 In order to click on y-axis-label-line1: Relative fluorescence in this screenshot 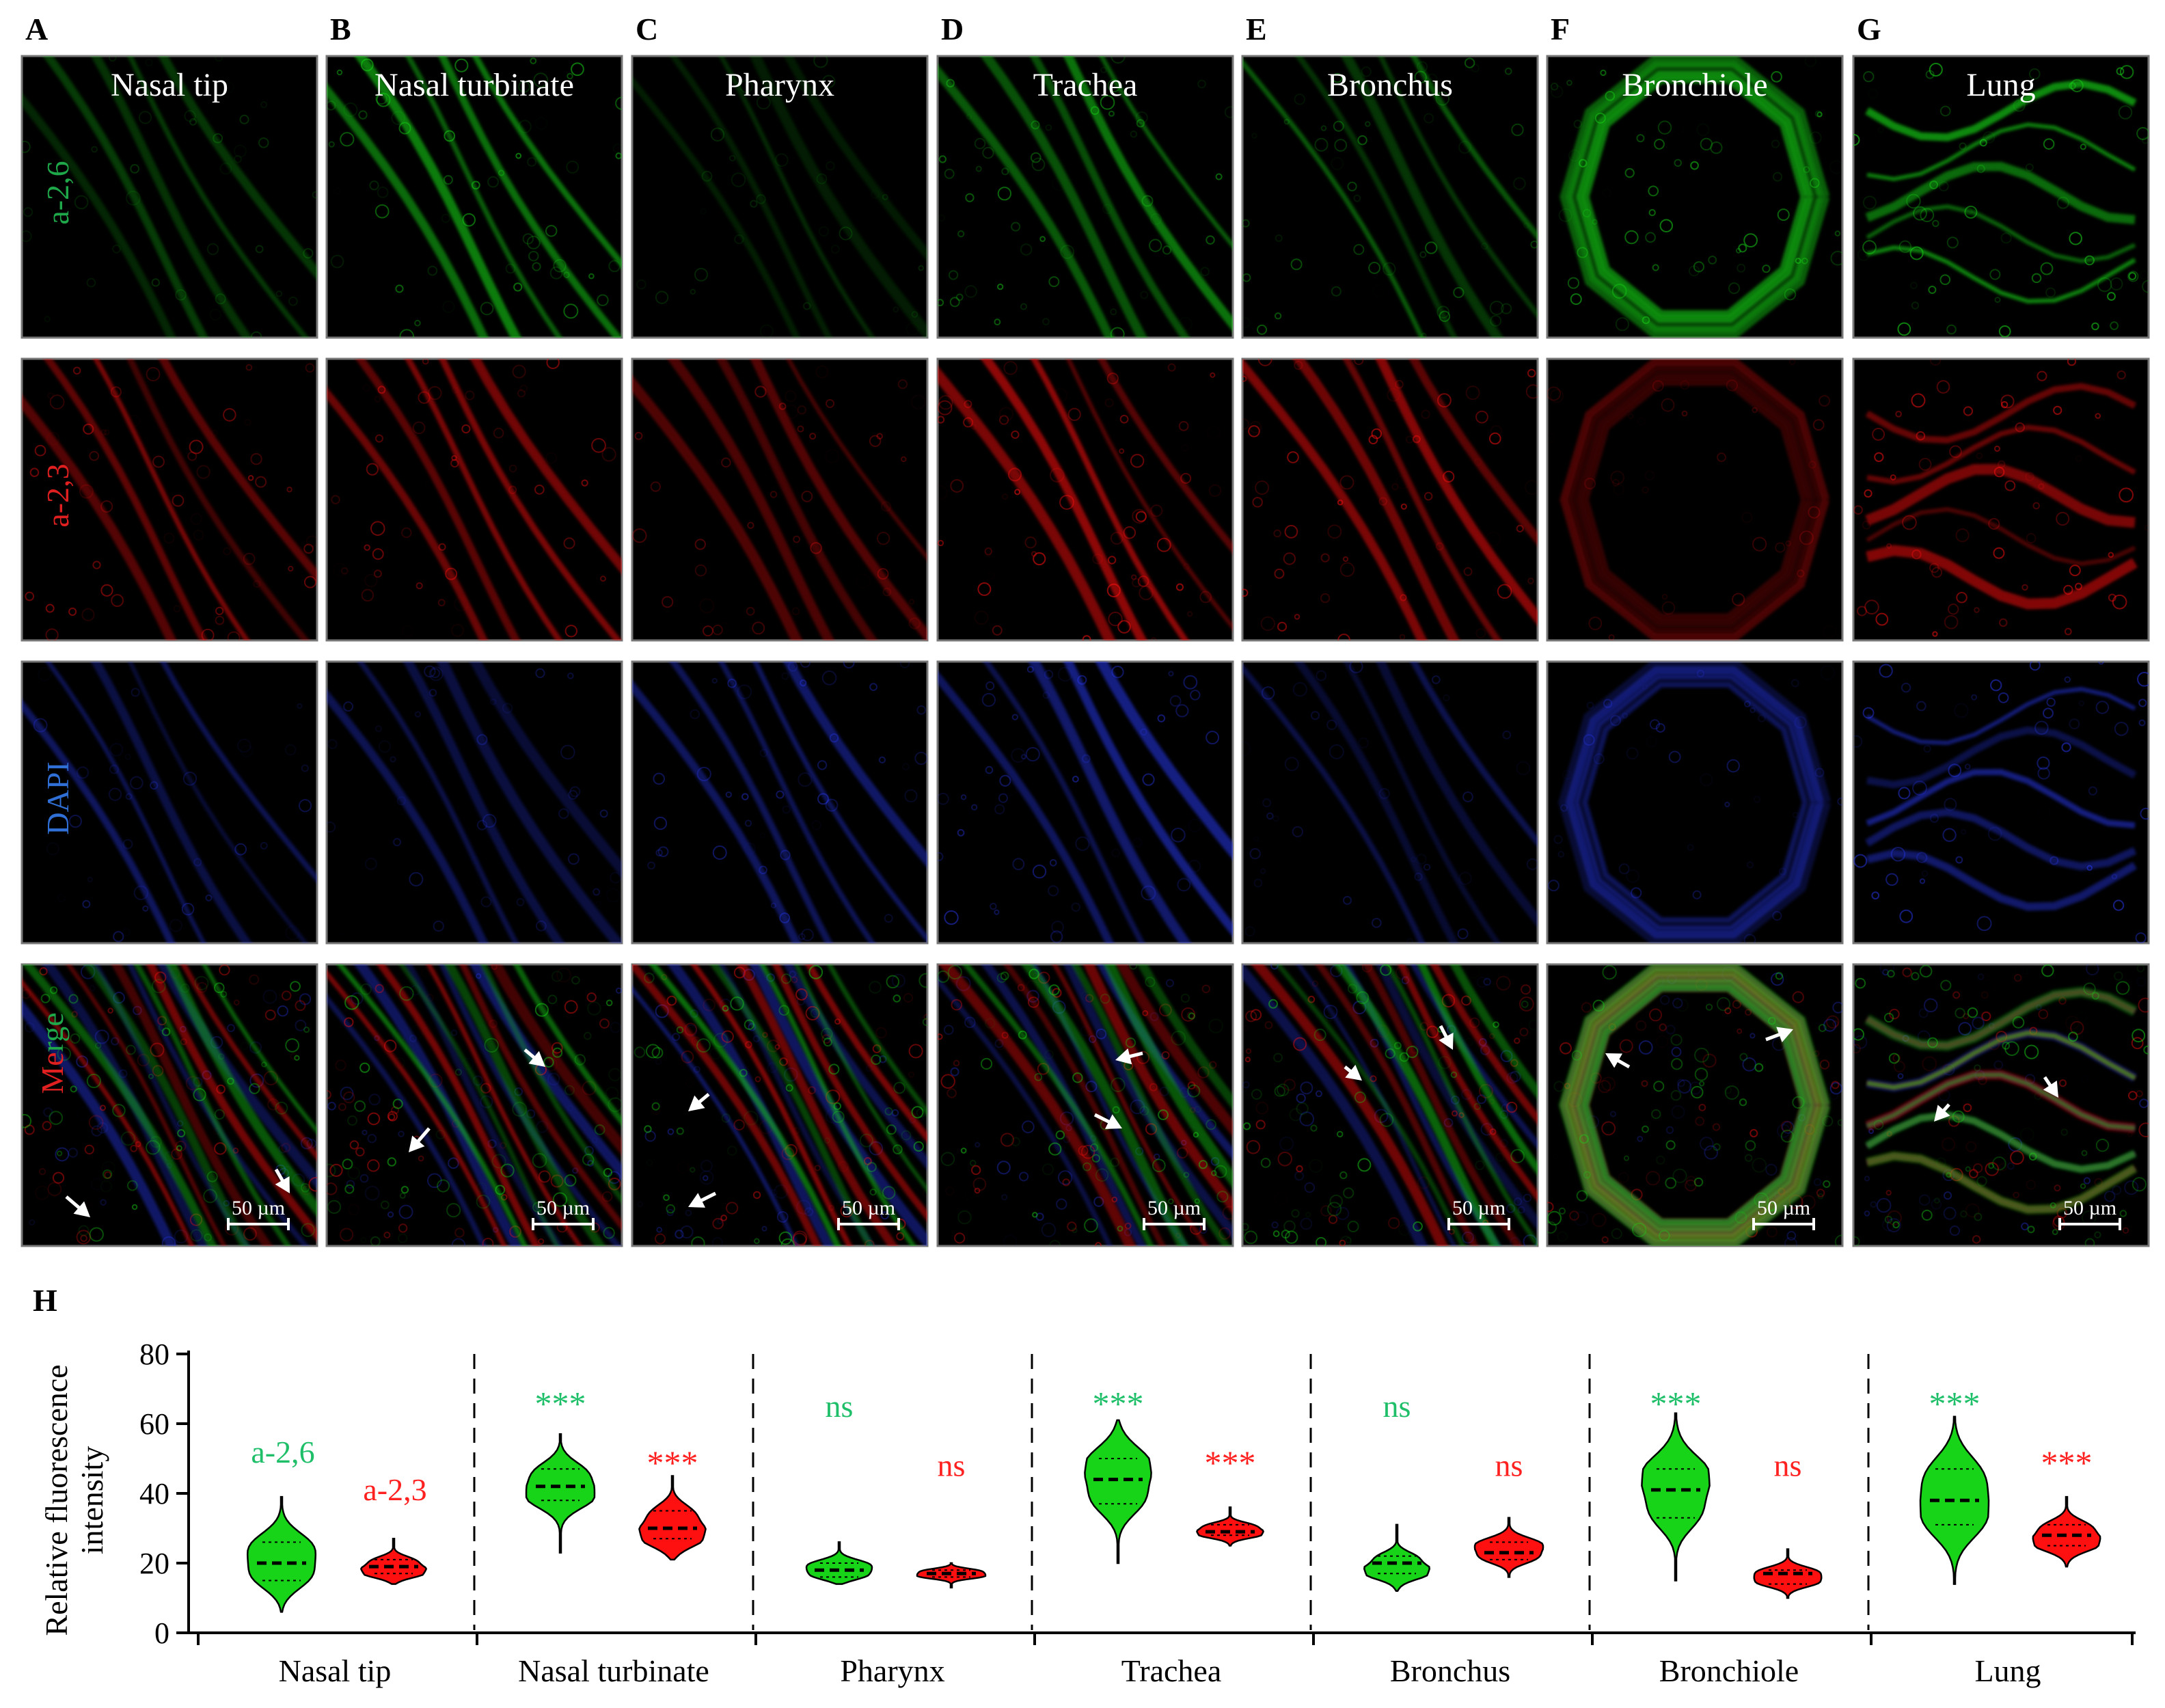, I will do `click(56, 1500)`.